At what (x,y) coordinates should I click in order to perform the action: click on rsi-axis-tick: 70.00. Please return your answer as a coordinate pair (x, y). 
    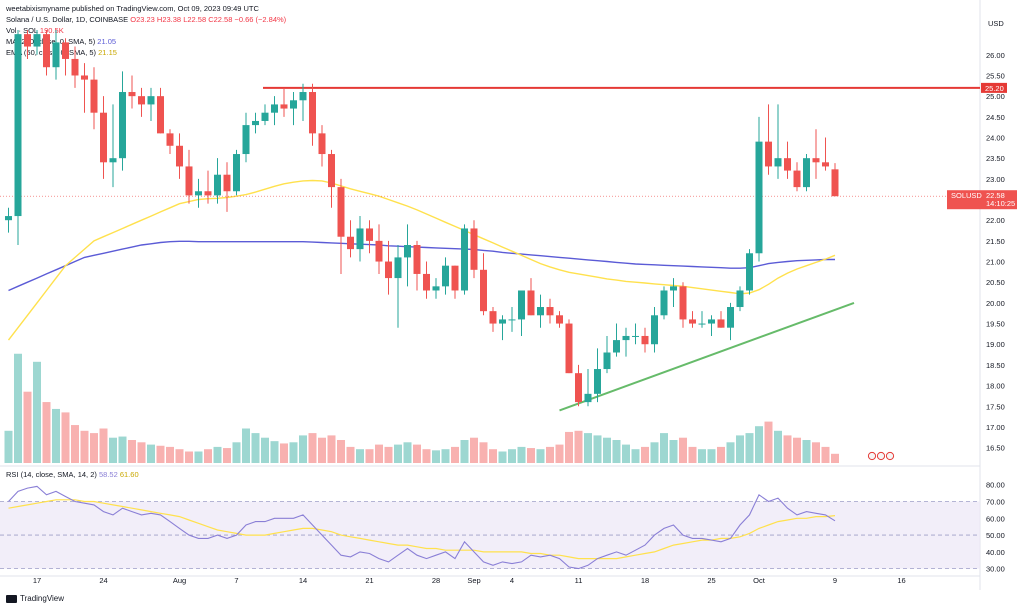
    Looking at the image, I should click on (995, 502).